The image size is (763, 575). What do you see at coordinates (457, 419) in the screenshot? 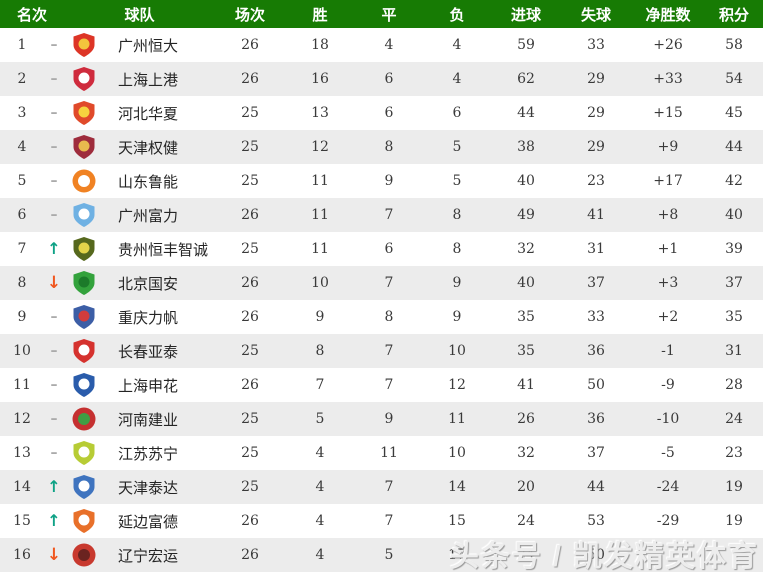
I see `cell-loss: 11` at bounding box center [457, 419].